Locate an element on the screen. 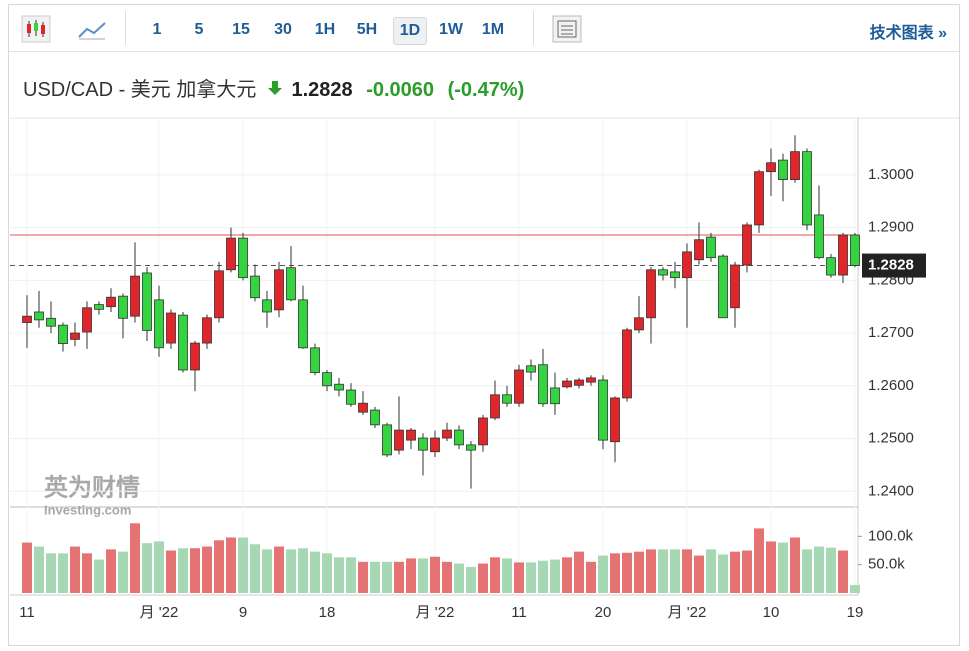  interval-button: 1H is located at coordinates (325, 29).